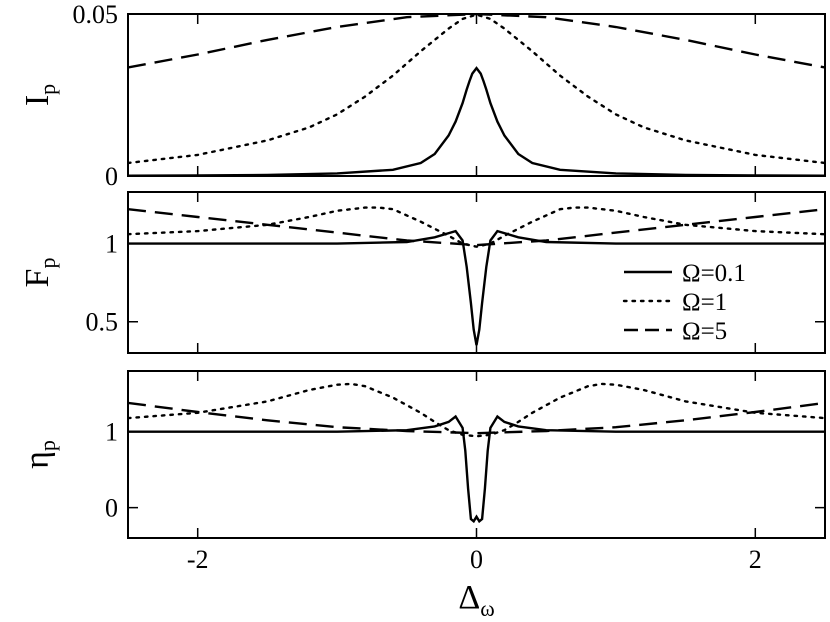  Describe the element at coordinates (198, 559) in the screenshot. I see `x-tick-label: -2` at that location.